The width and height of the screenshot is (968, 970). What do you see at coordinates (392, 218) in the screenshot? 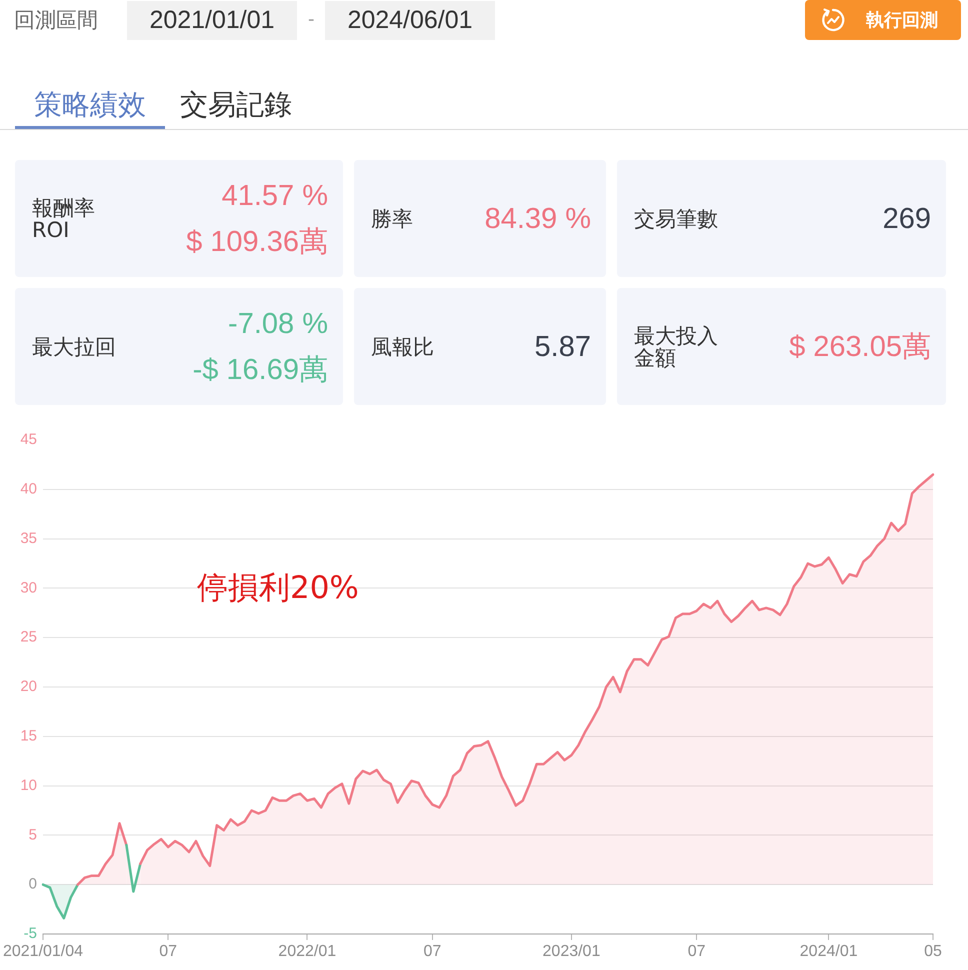
I see `text: 勝率` at bounding box center [392, 218].